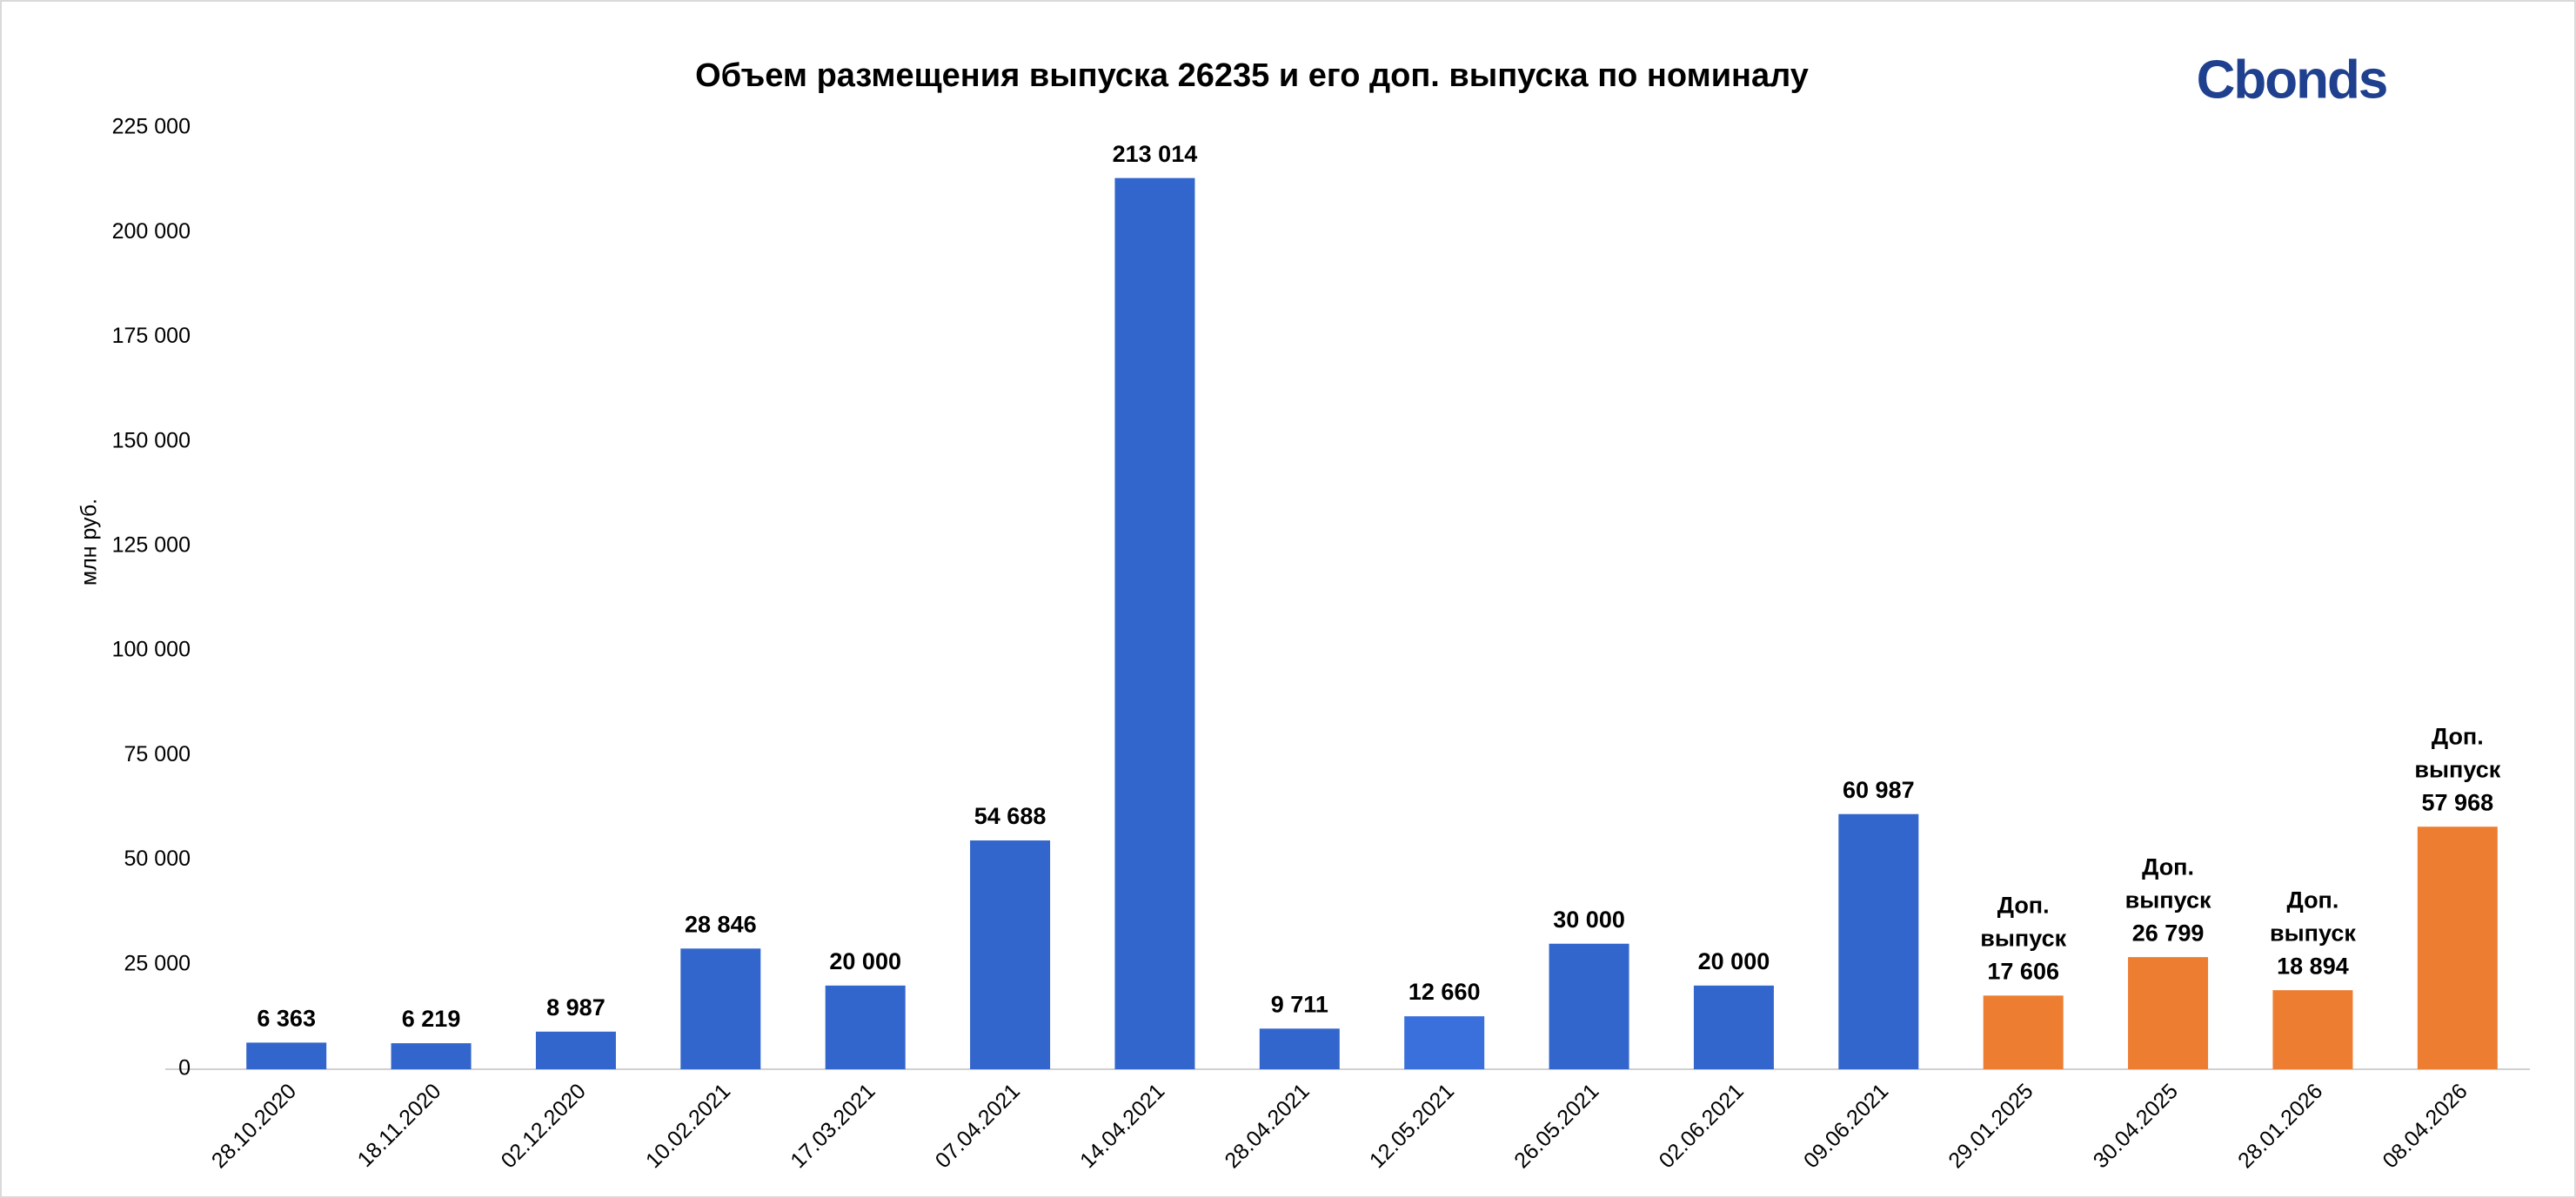 The height and width of the screenshot is (1198, 2576). I want to click on logo: Cbonds, so click(2292, 80).